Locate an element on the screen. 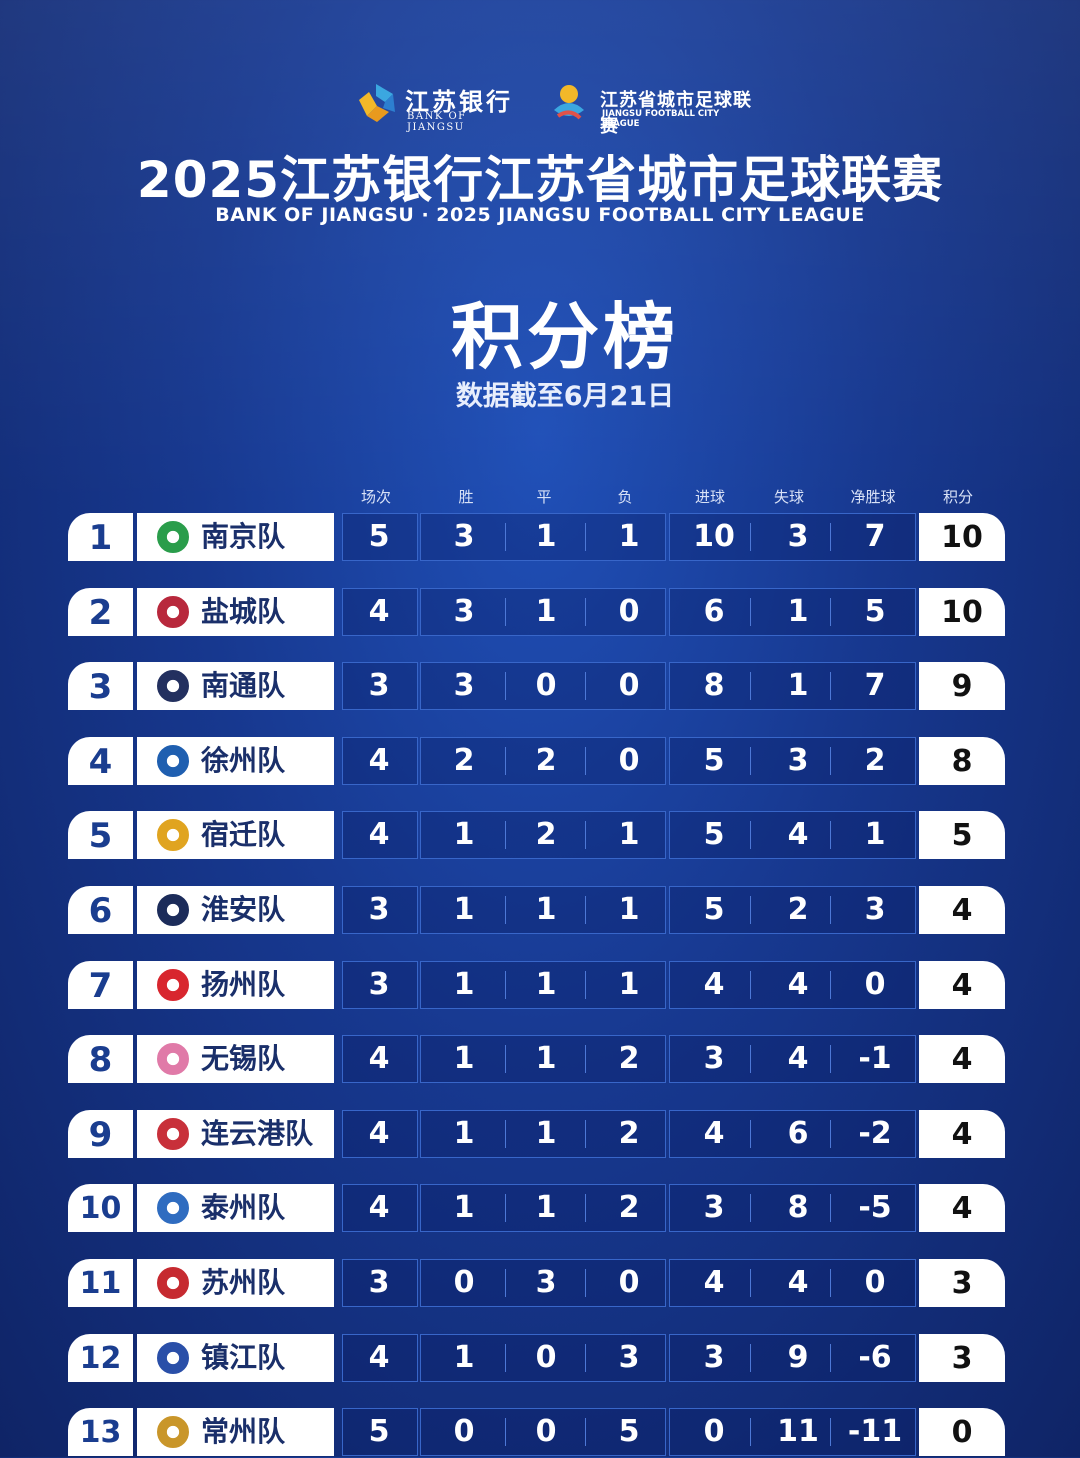 The image size is (1080, 1458). team-cell: 徐州队 is located at coordinates (235, 760).